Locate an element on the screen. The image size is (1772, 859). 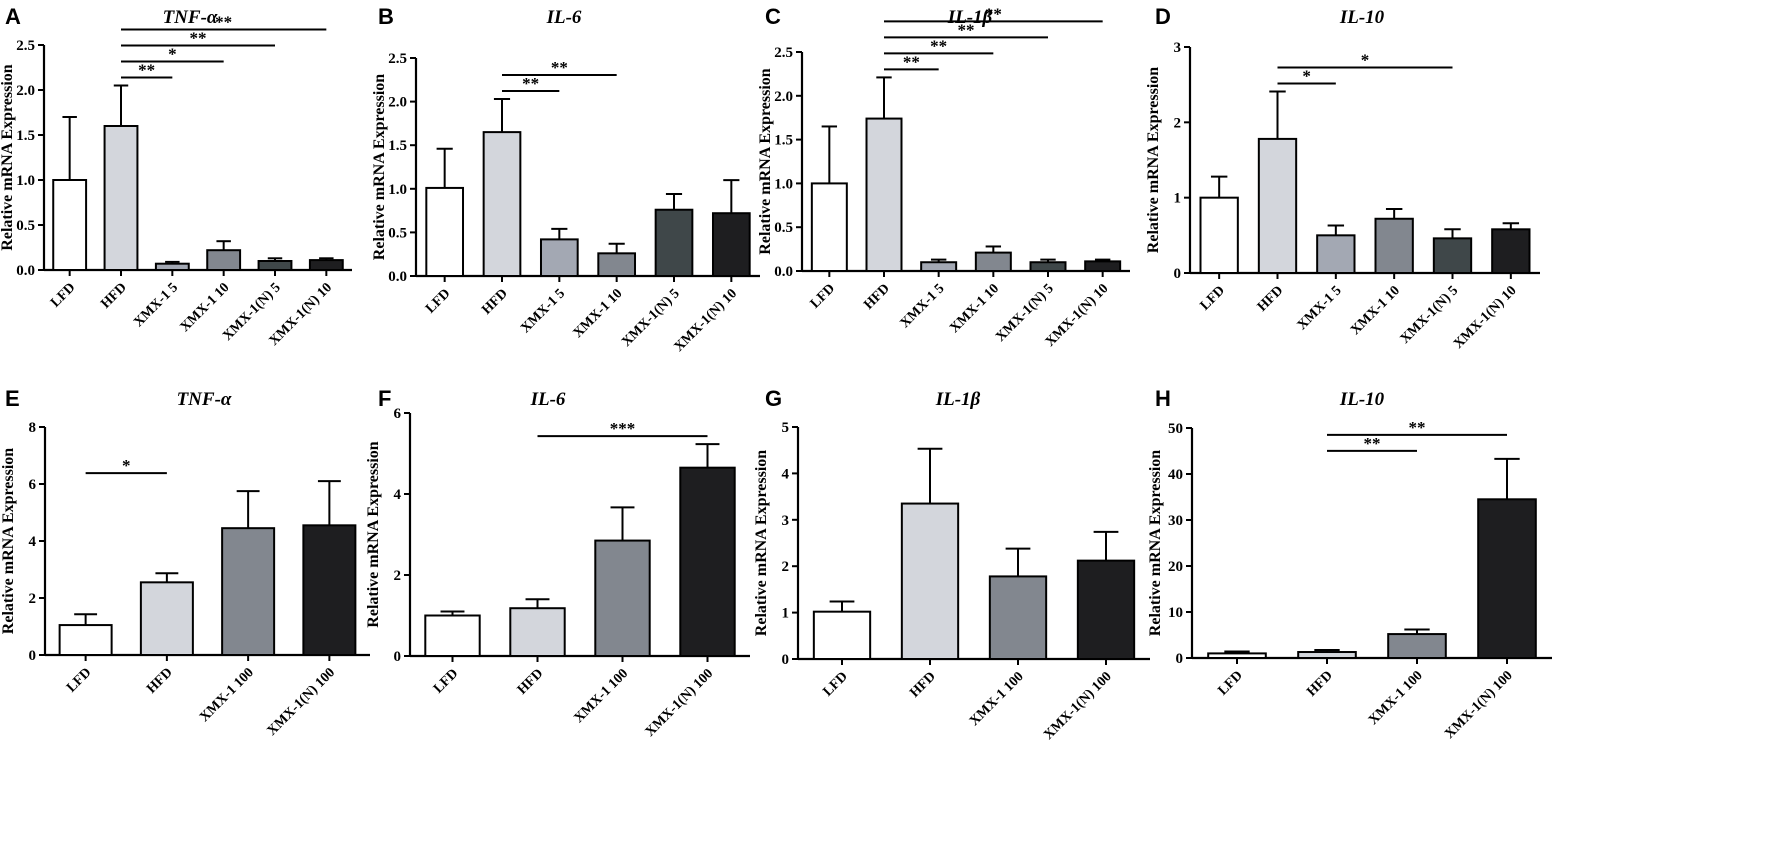
y-tick-label: 10 is located at coordinates (1175, 613).